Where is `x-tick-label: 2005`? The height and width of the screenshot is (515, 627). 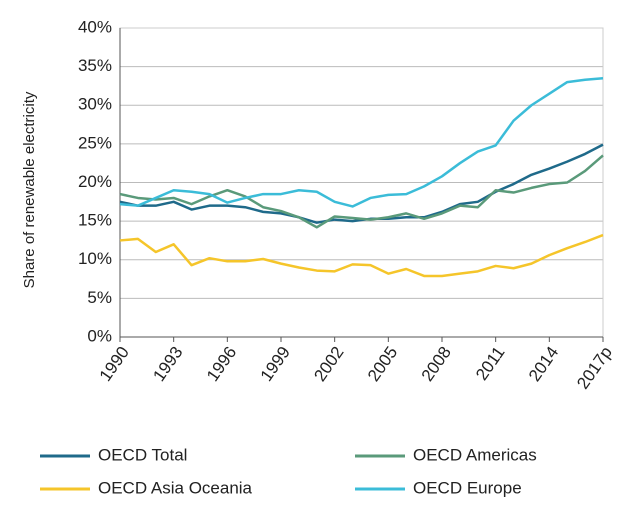
x-tick-label: 2005 is located at coordinates (382, 364).